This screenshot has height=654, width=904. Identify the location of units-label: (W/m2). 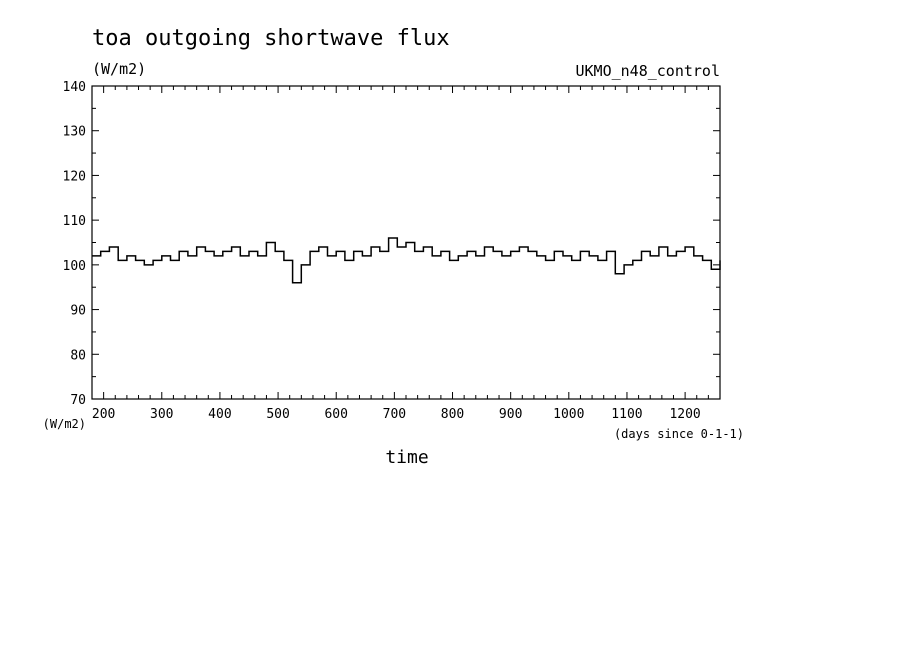
(119, 69).